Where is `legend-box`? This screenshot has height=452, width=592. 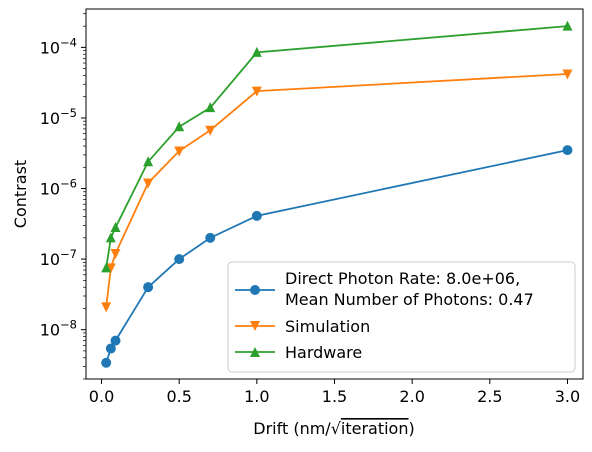 legend-box is located at coordinates (401, 317).